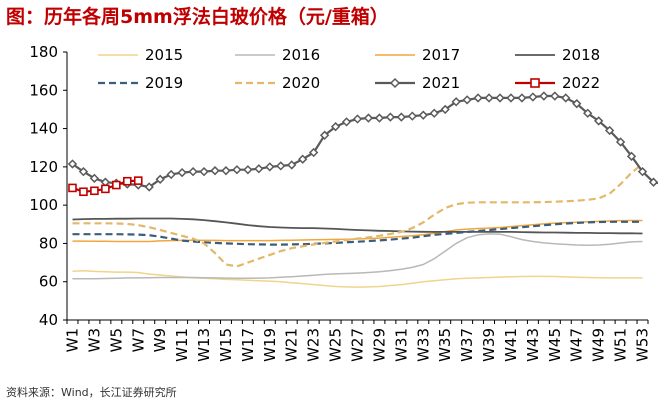 The height and width of the screenshot is (403, 658). I want to click on x-tick-label: W35, so click(445, 345).